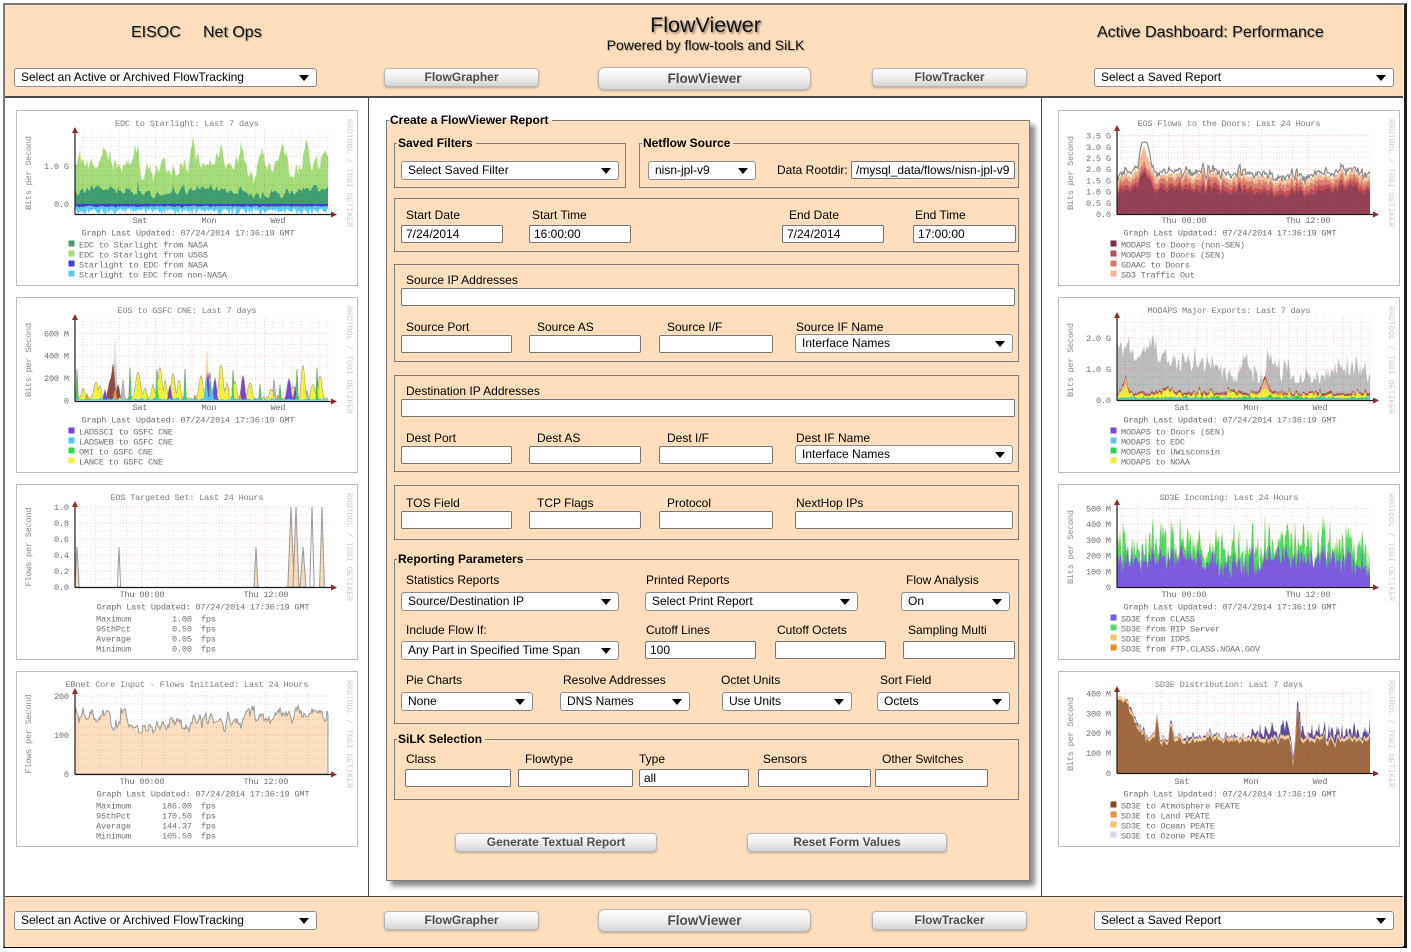  I want to click on svg-text: 0.5 G, so click(1098, 204).